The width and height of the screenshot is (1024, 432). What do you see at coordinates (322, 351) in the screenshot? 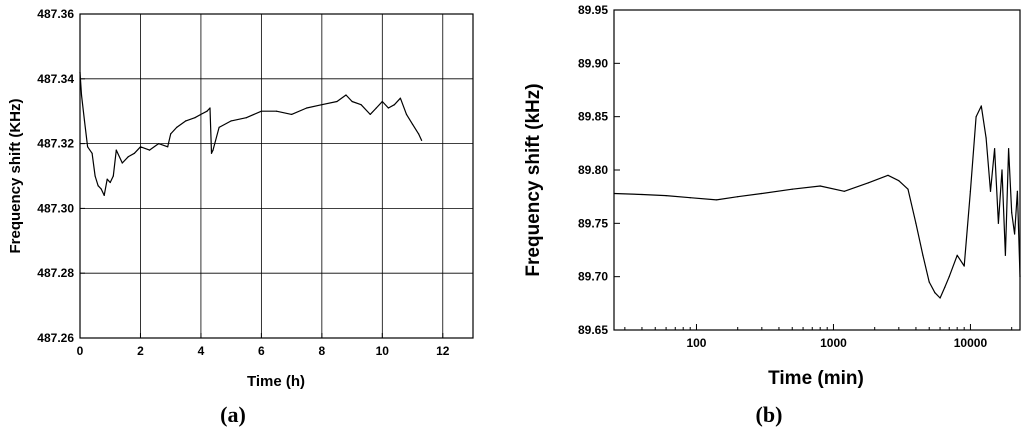
I see `x-tick-label: 8` at bounding box center [322, 351].